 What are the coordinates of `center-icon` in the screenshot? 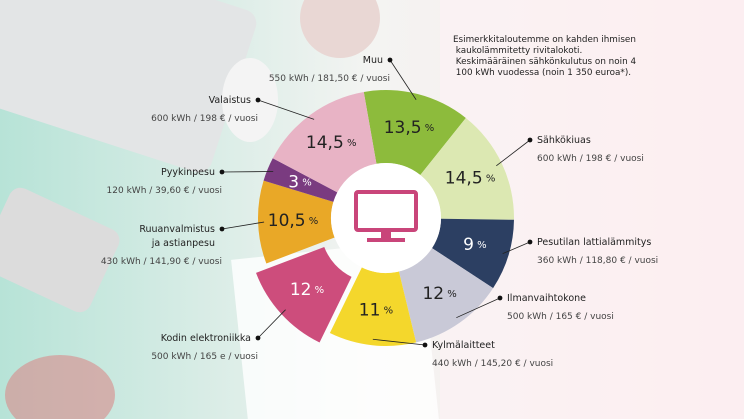 It's located at (386, 218).